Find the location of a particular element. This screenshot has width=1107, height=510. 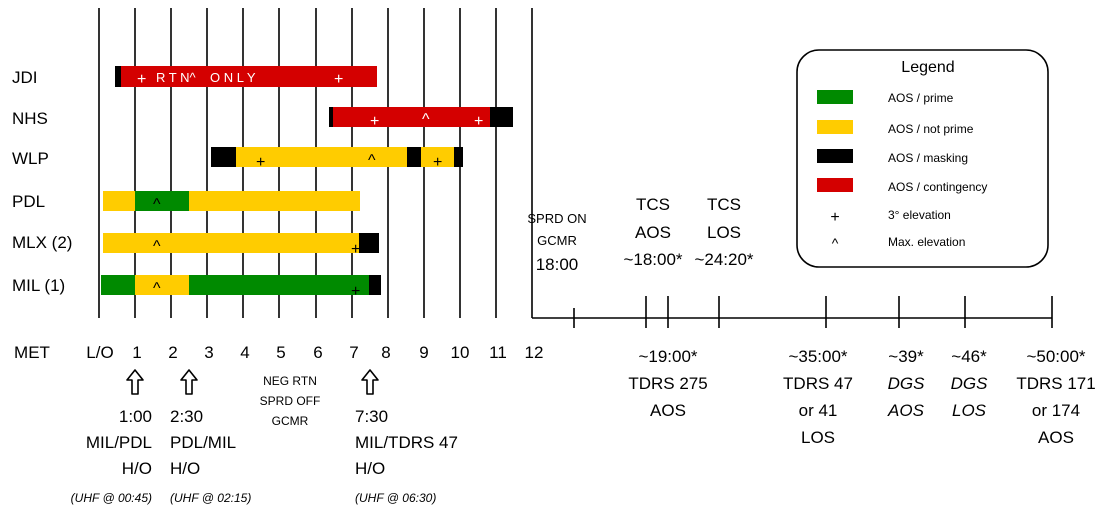

tick-label: 8 is located at coordinates (385, 352).